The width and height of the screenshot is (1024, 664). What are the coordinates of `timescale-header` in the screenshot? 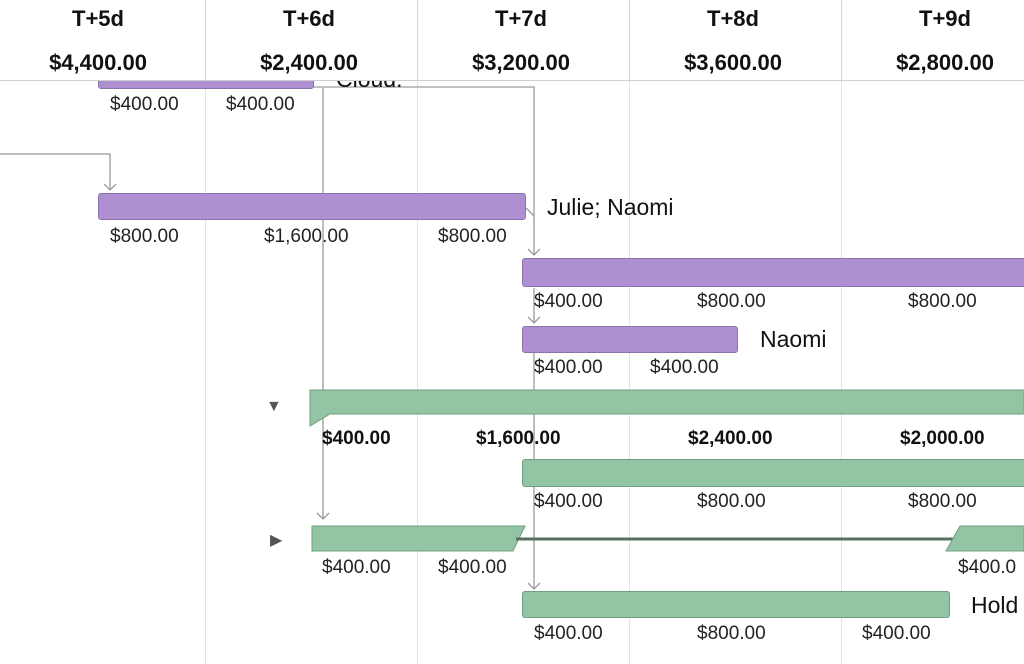 It's located at (512, 20).